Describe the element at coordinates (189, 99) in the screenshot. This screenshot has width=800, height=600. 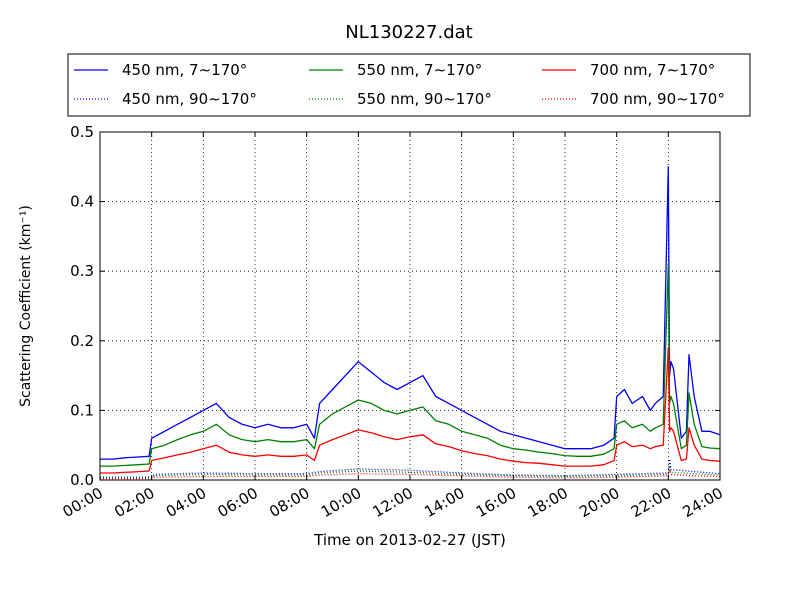
I see `legend-label-3: 450 nm, 90∼170°` at that location.